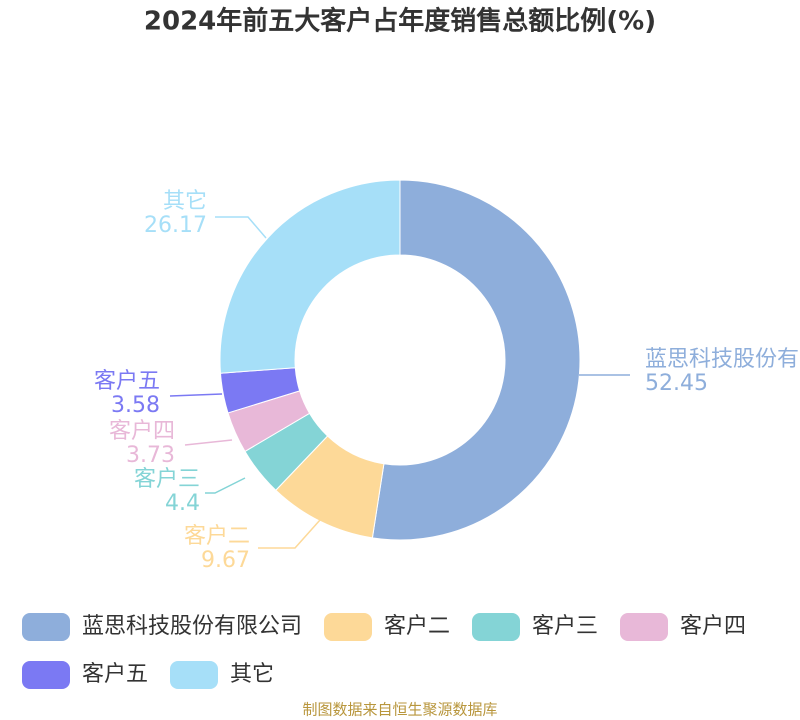 This screenshot has width=800, height=720. What do you see at coordinates (167, 479) in the screenshot?
I see `slice-label: 客户三` at bounding box center [167, 479].